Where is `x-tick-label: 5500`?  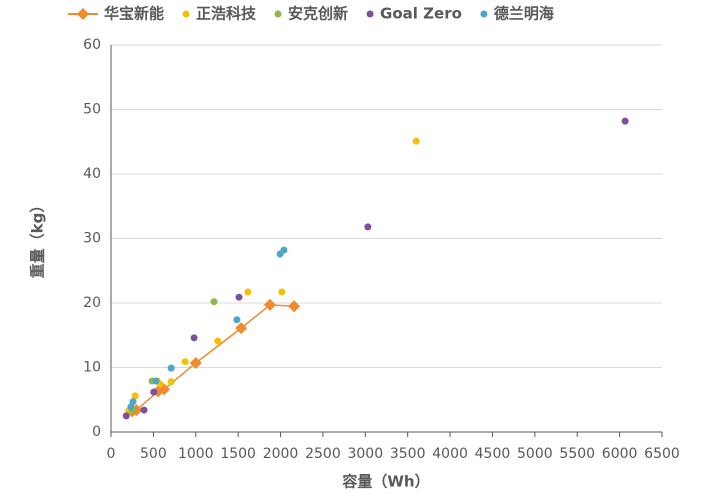 x-tick-label: 5500 is located at coordinates (577, 454).